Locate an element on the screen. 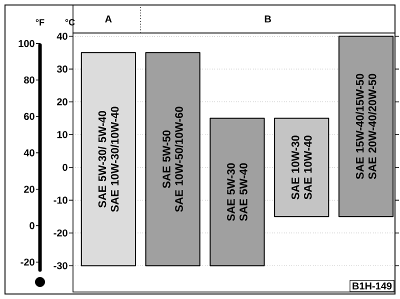 The height and width of the screenshot is (299, 400). y-tick-label: 20 is located at coordinates (62, 102).